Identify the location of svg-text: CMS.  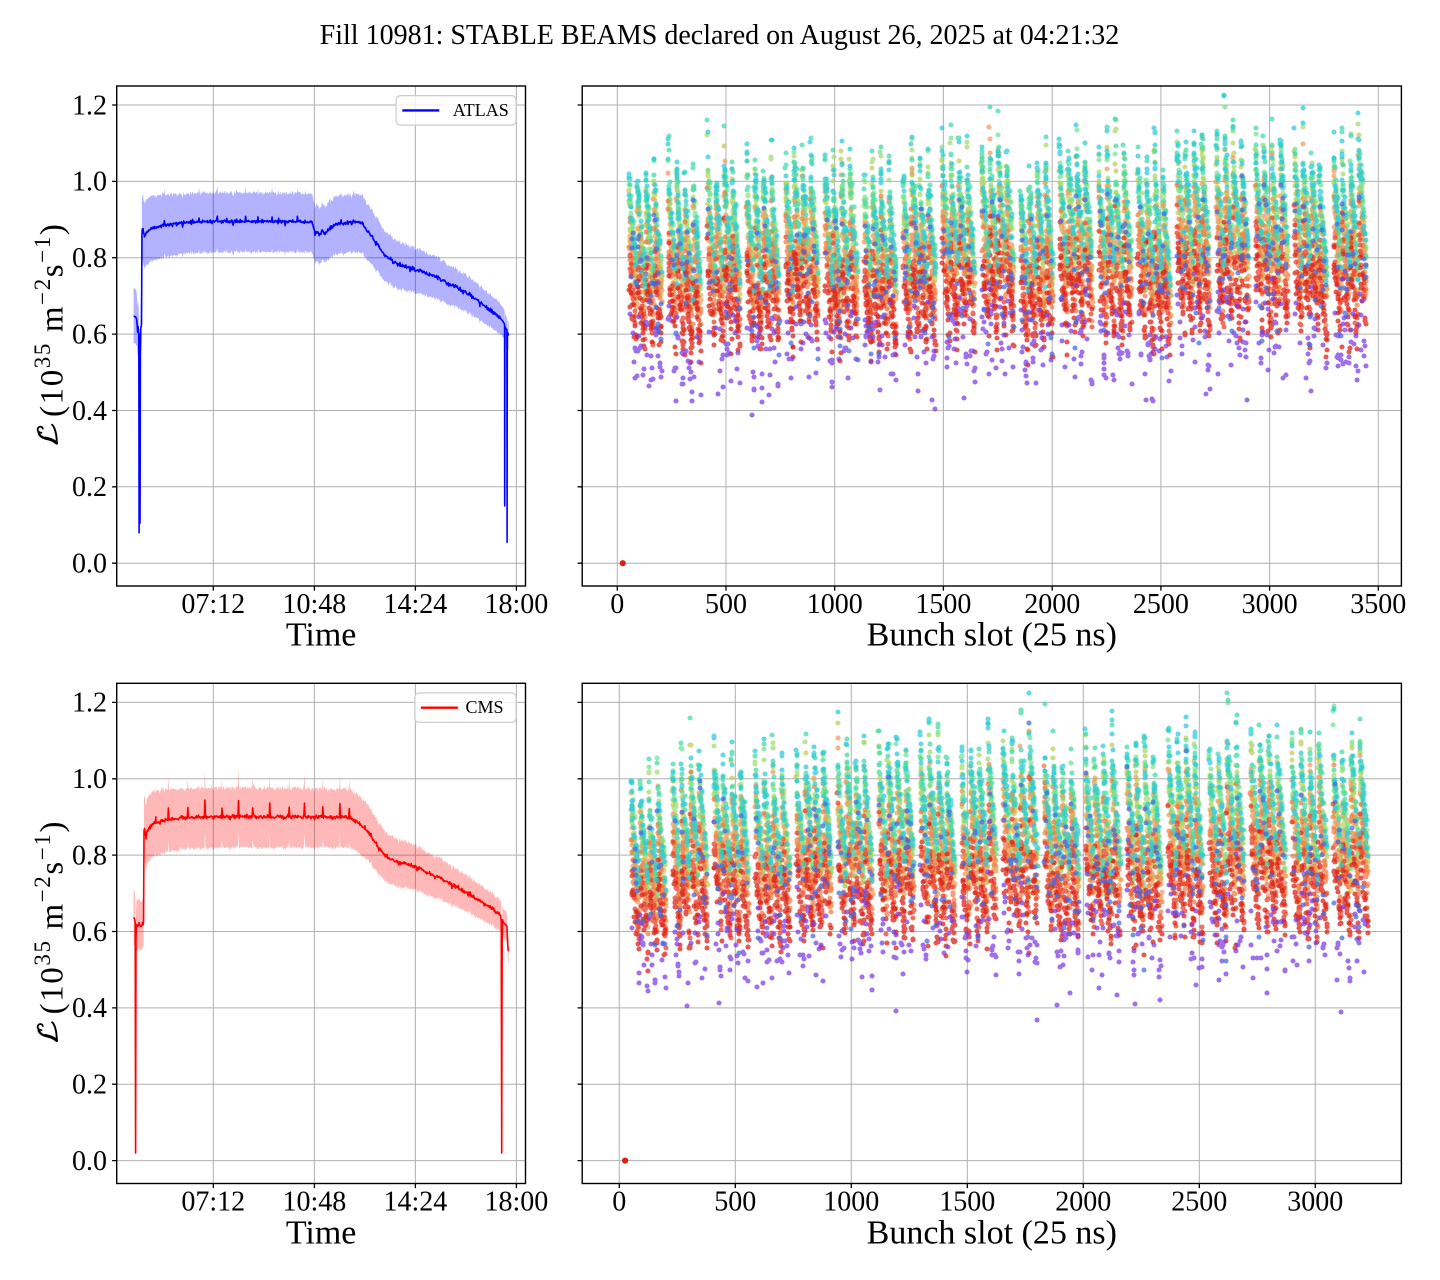
(485, 707).